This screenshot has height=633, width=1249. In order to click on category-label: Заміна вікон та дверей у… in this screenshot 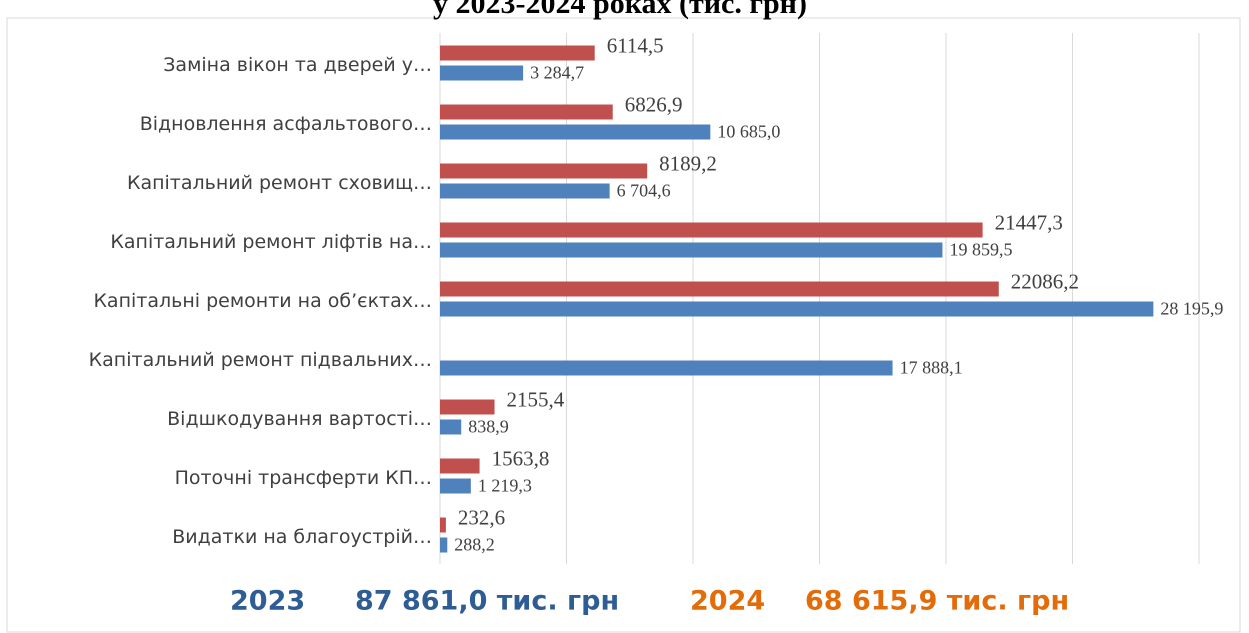, I will do `click(297, 65)`.